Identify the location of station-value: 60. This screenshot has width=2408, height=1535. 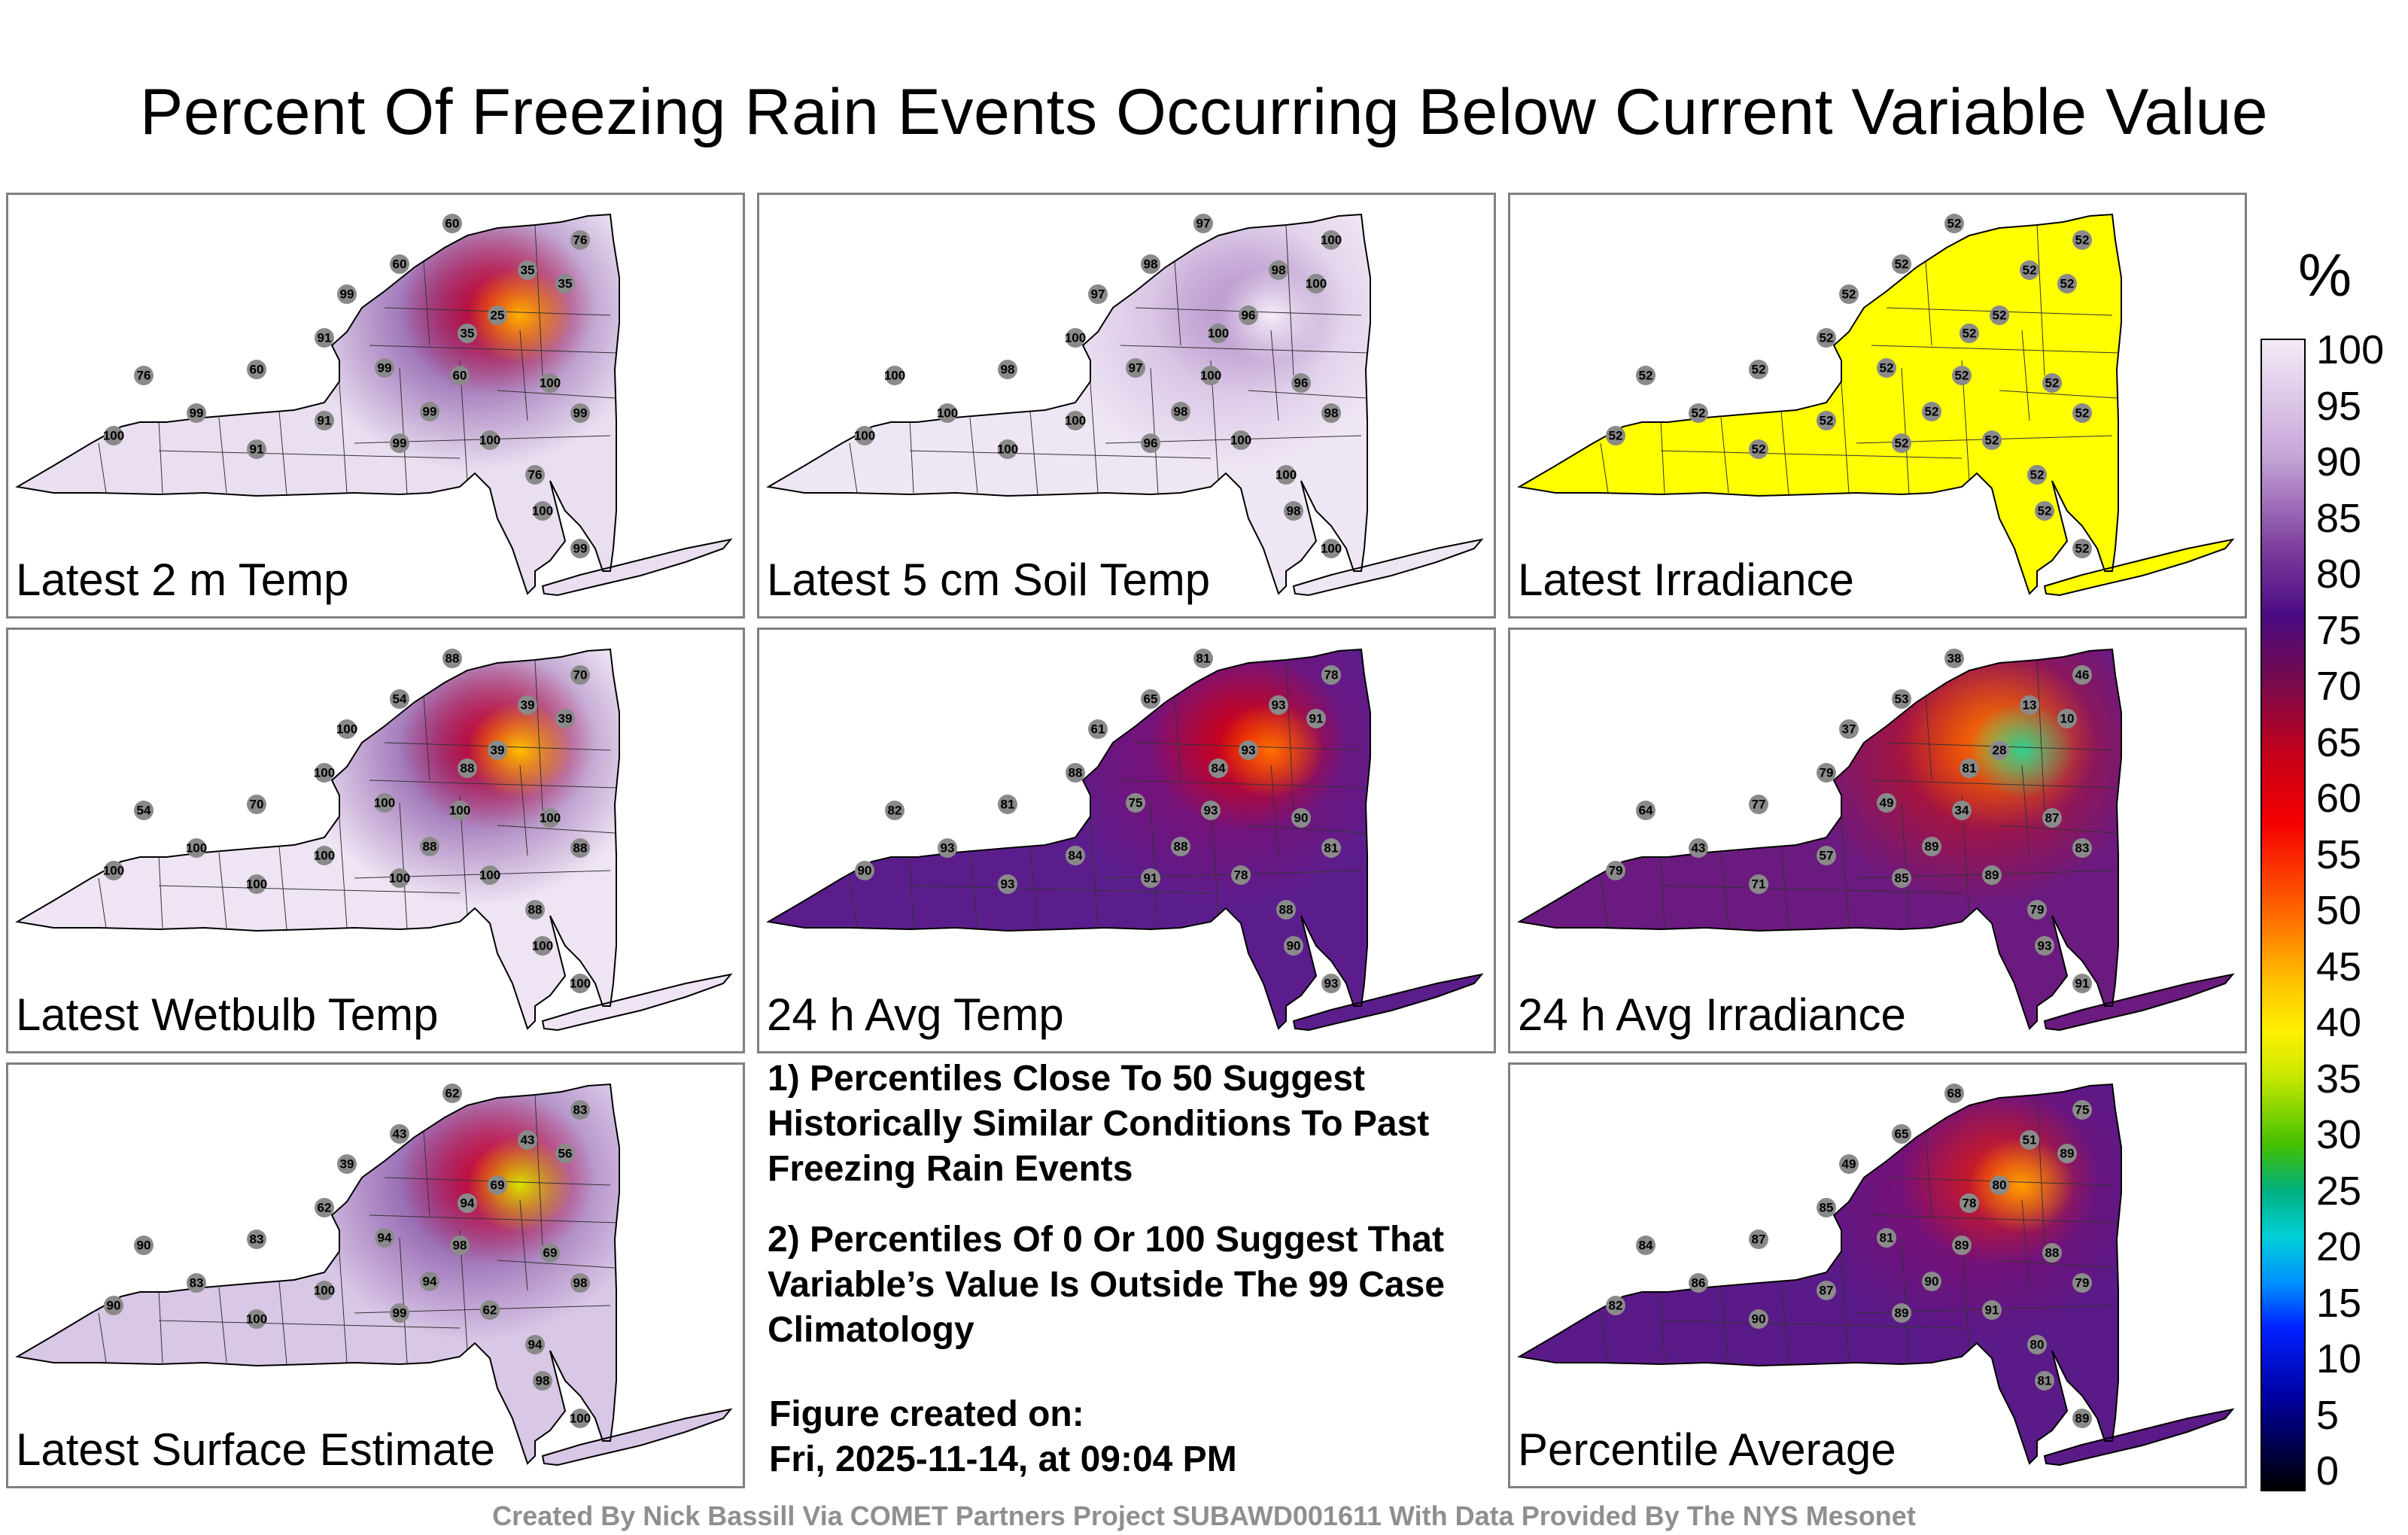
(257, 370).